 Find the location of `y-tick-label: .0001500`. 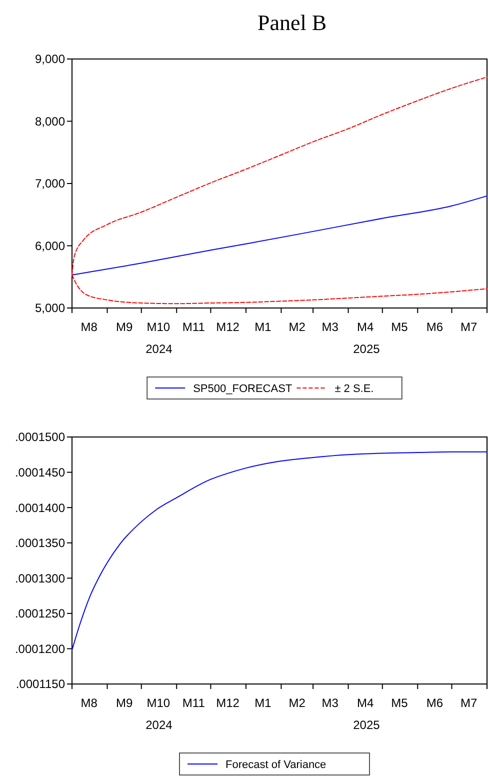

y-tick-label: .0001500 is located at coordinates (40, 437).